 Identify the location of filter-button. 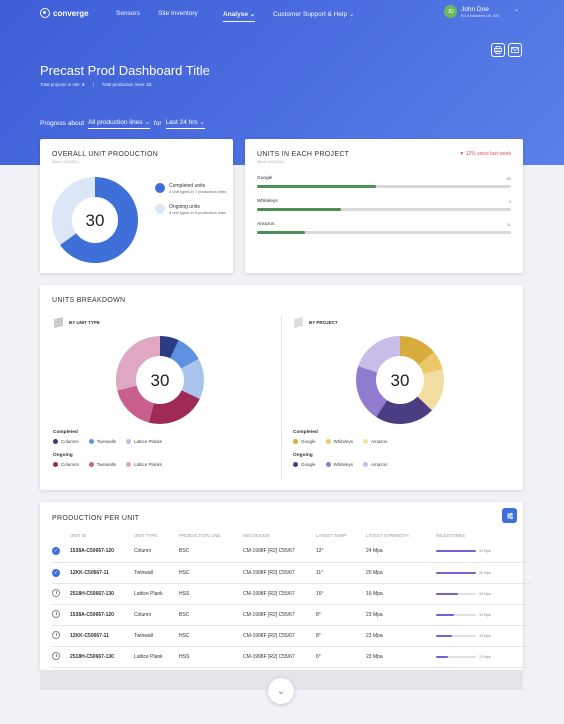
(509, 515).